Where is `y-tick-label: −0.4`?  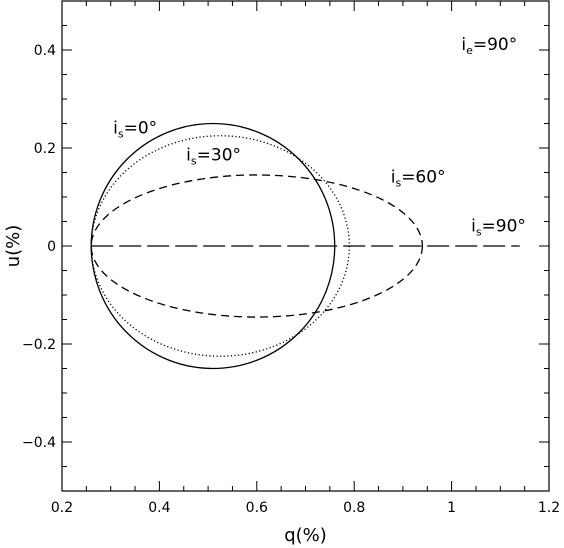
y-tick-label: −0.4 is located at coordinates (39, 443).